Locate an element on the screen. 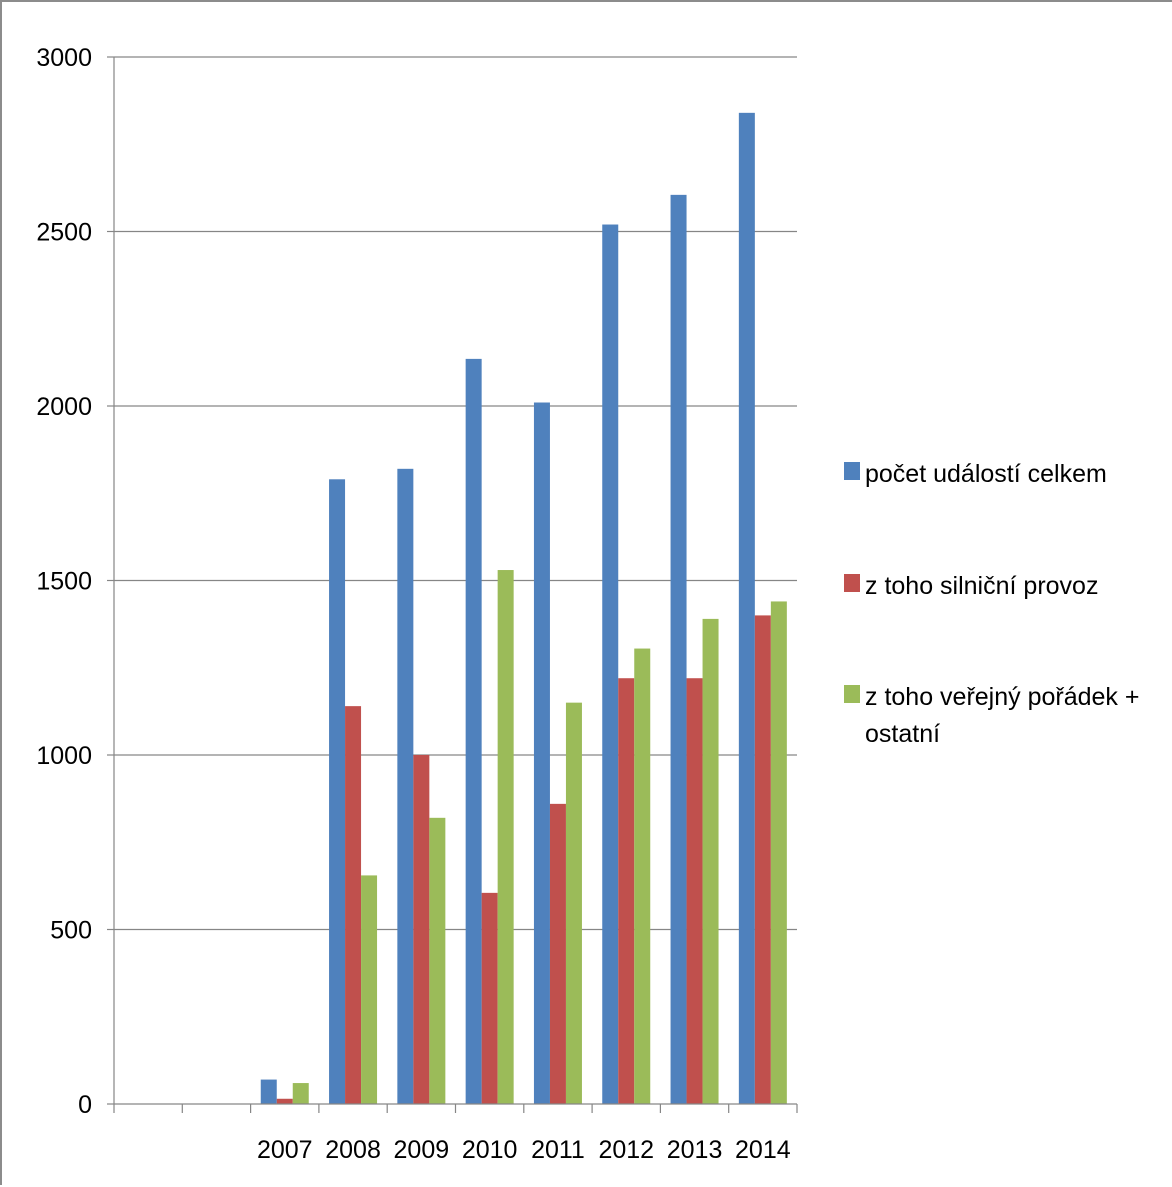 Image resolution: width=1172 pixels, height=1187 pixels. x-tick-label: 2014 is located at coordinates (763, 1150).